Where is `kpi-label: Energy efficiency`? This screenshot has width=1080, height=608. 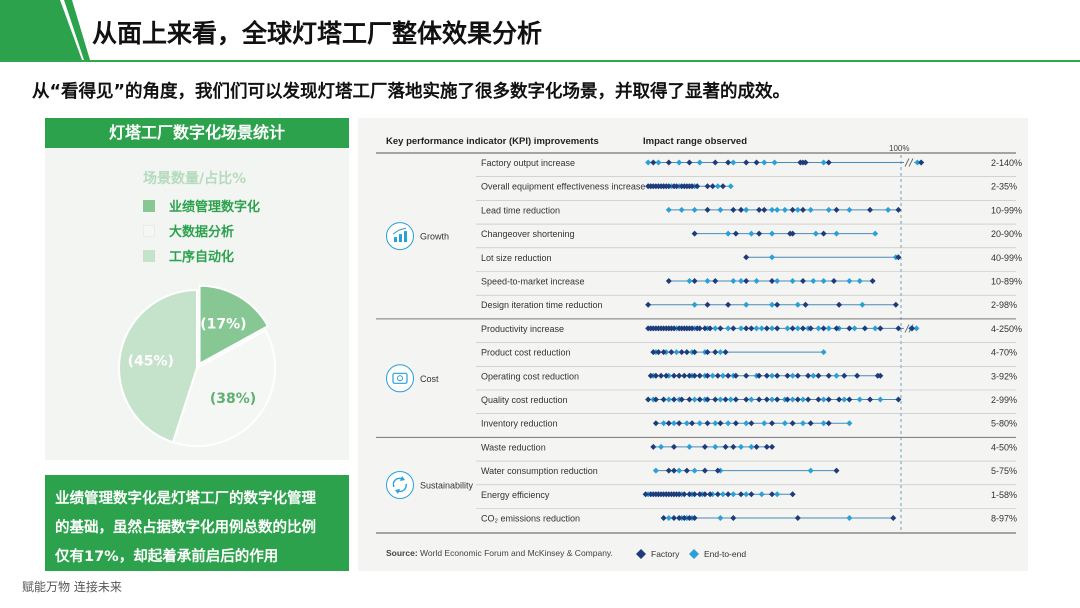 kpi-label: Energy efficiency is located at coordinates (515, 495).